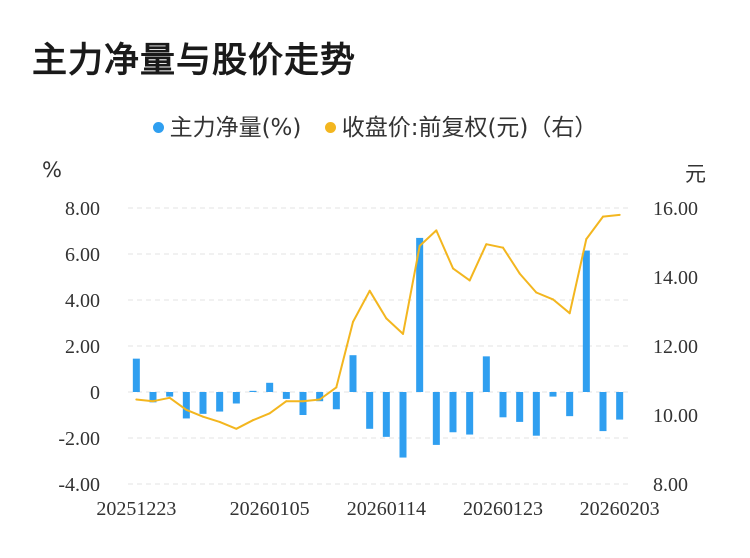  I want to click on left-tick-label: -4.00, so click(79, 485).